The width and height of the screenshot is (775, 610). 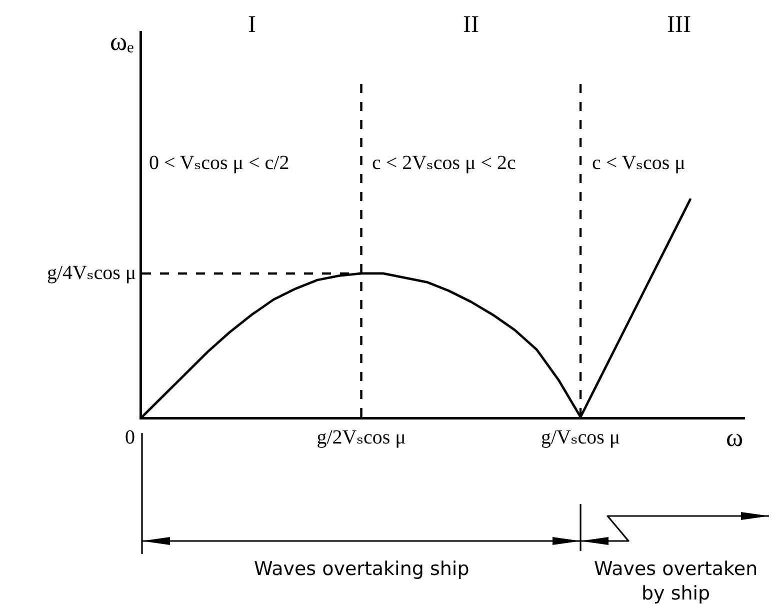 What do you see at coordinates (361, 437) in the screenshot?
I see `x-tick-label: g/2Vₛcos μ` at bounding box center [361, 437].